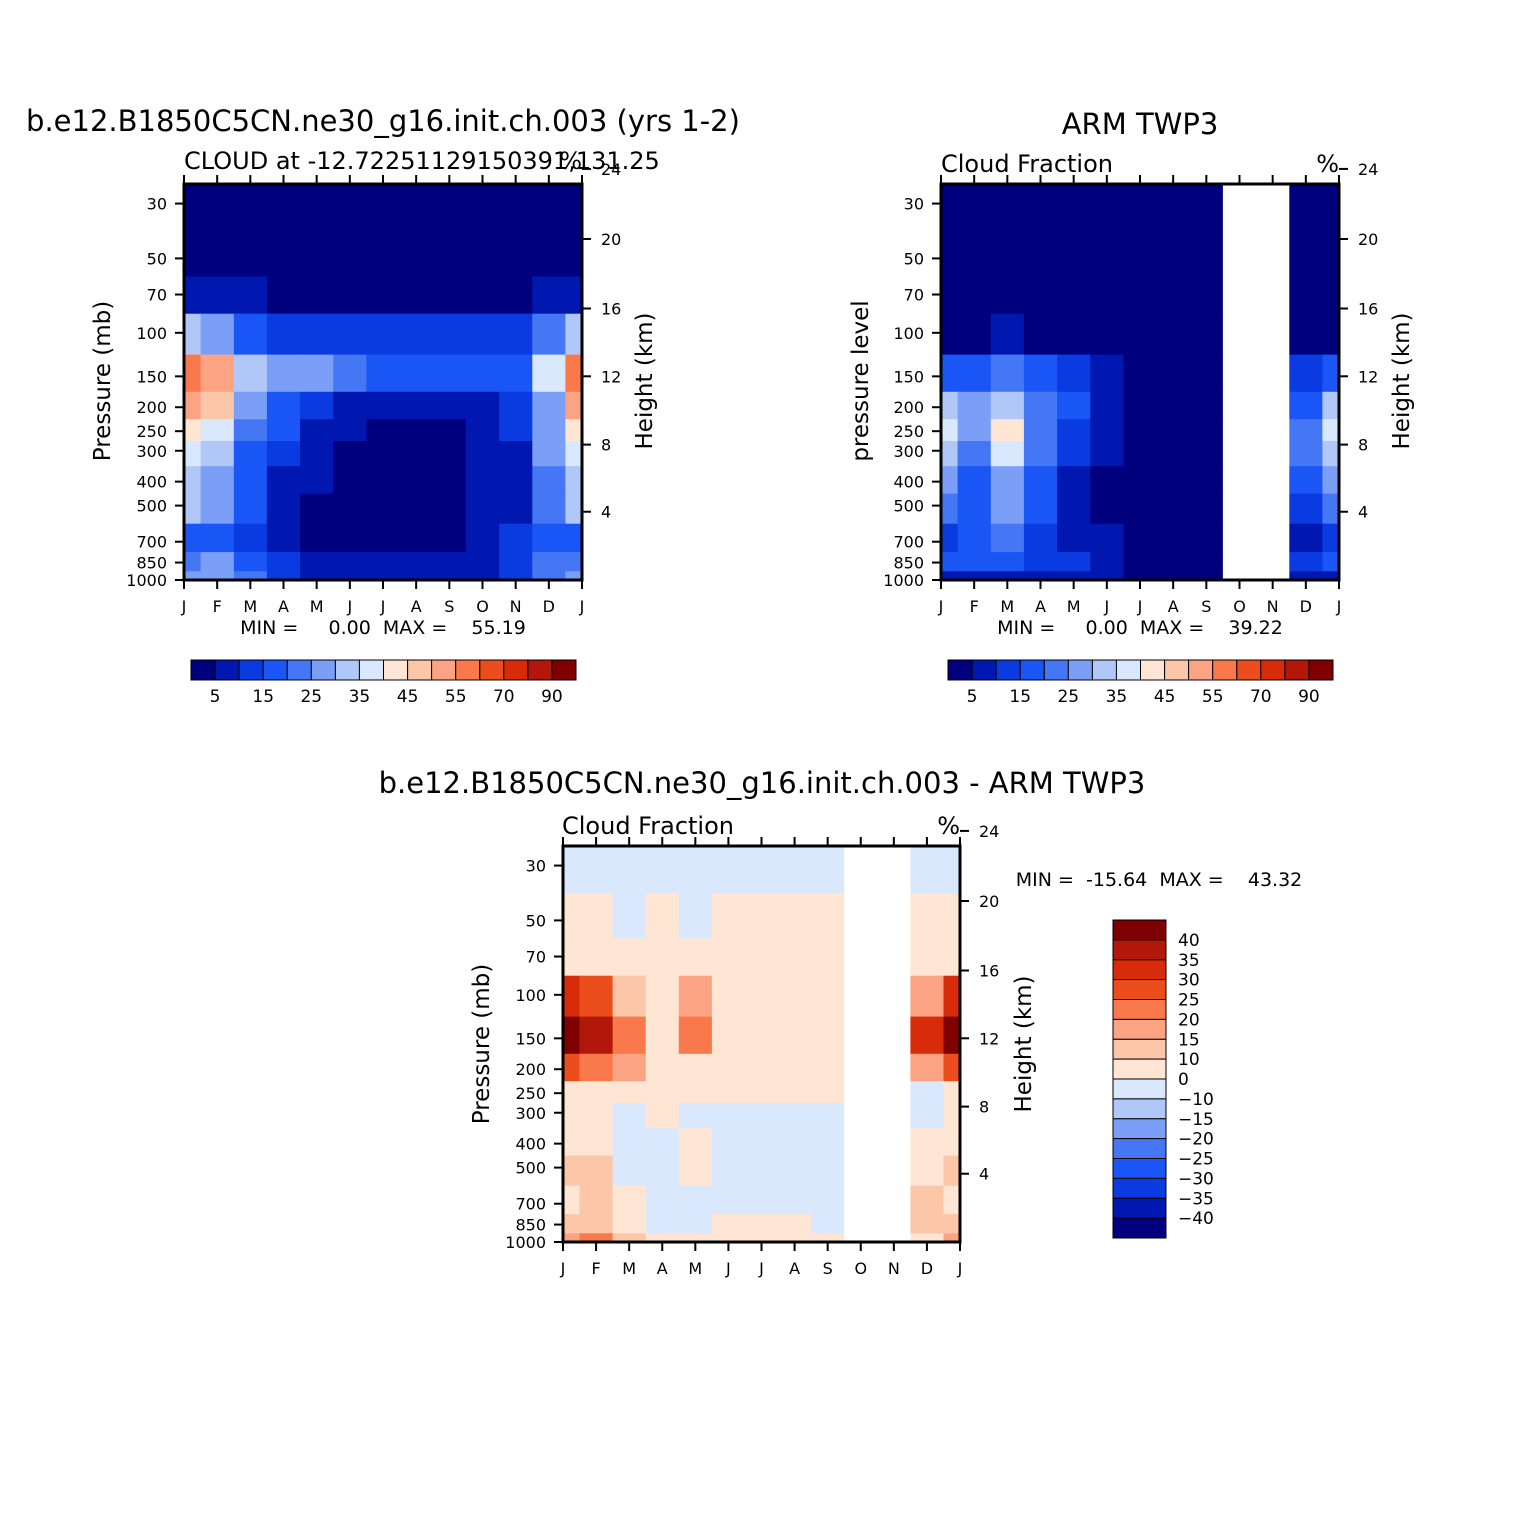  What do you see at coordinates (582, 606) in the screenshot?
I see `model-xtick-label: J` at bounding box center [582, 606].